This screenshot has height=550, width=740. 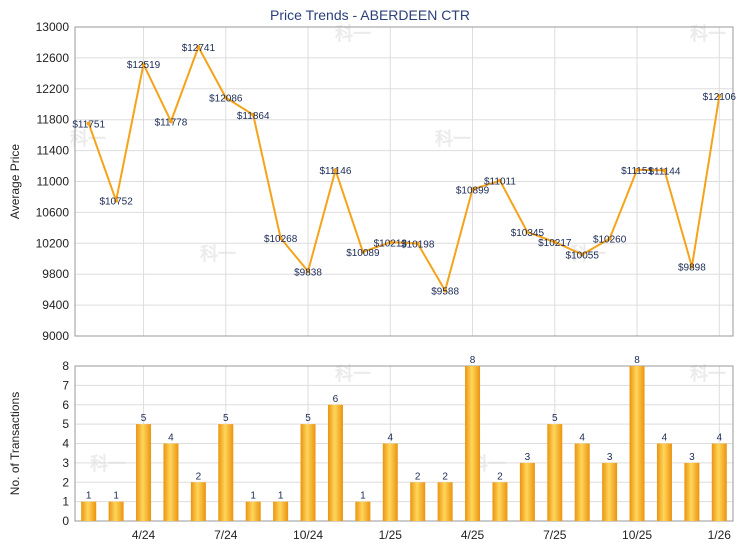 What do you see at coordinates (65, 444) in the screenshot?
I see `transactions-y-tick-label: 4` at bounding box center [65, 444].